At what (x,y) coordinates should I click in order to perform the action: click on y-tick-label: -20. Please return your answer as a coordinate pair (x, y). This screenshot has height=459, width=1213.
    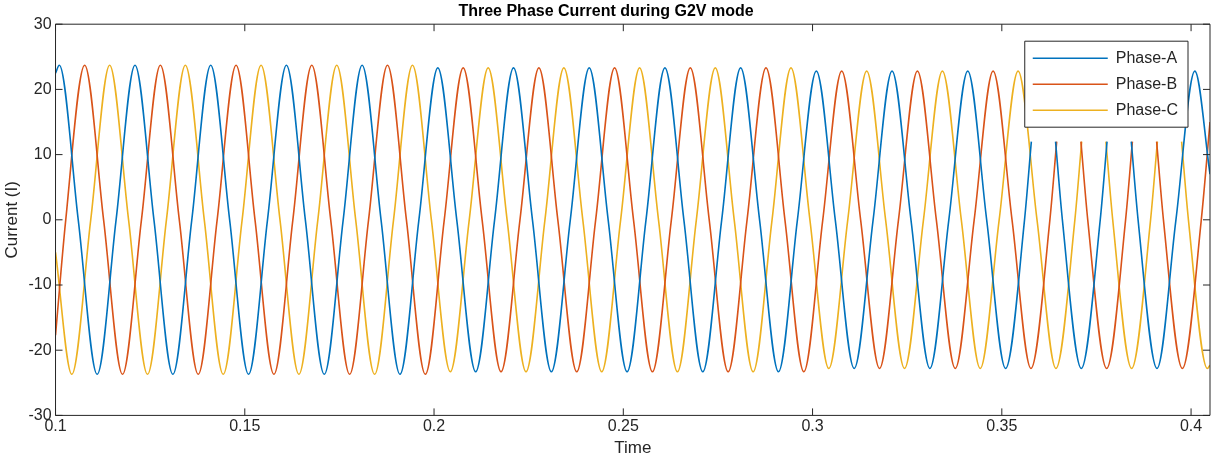
    Looking at the image, I should click on (40, 349).